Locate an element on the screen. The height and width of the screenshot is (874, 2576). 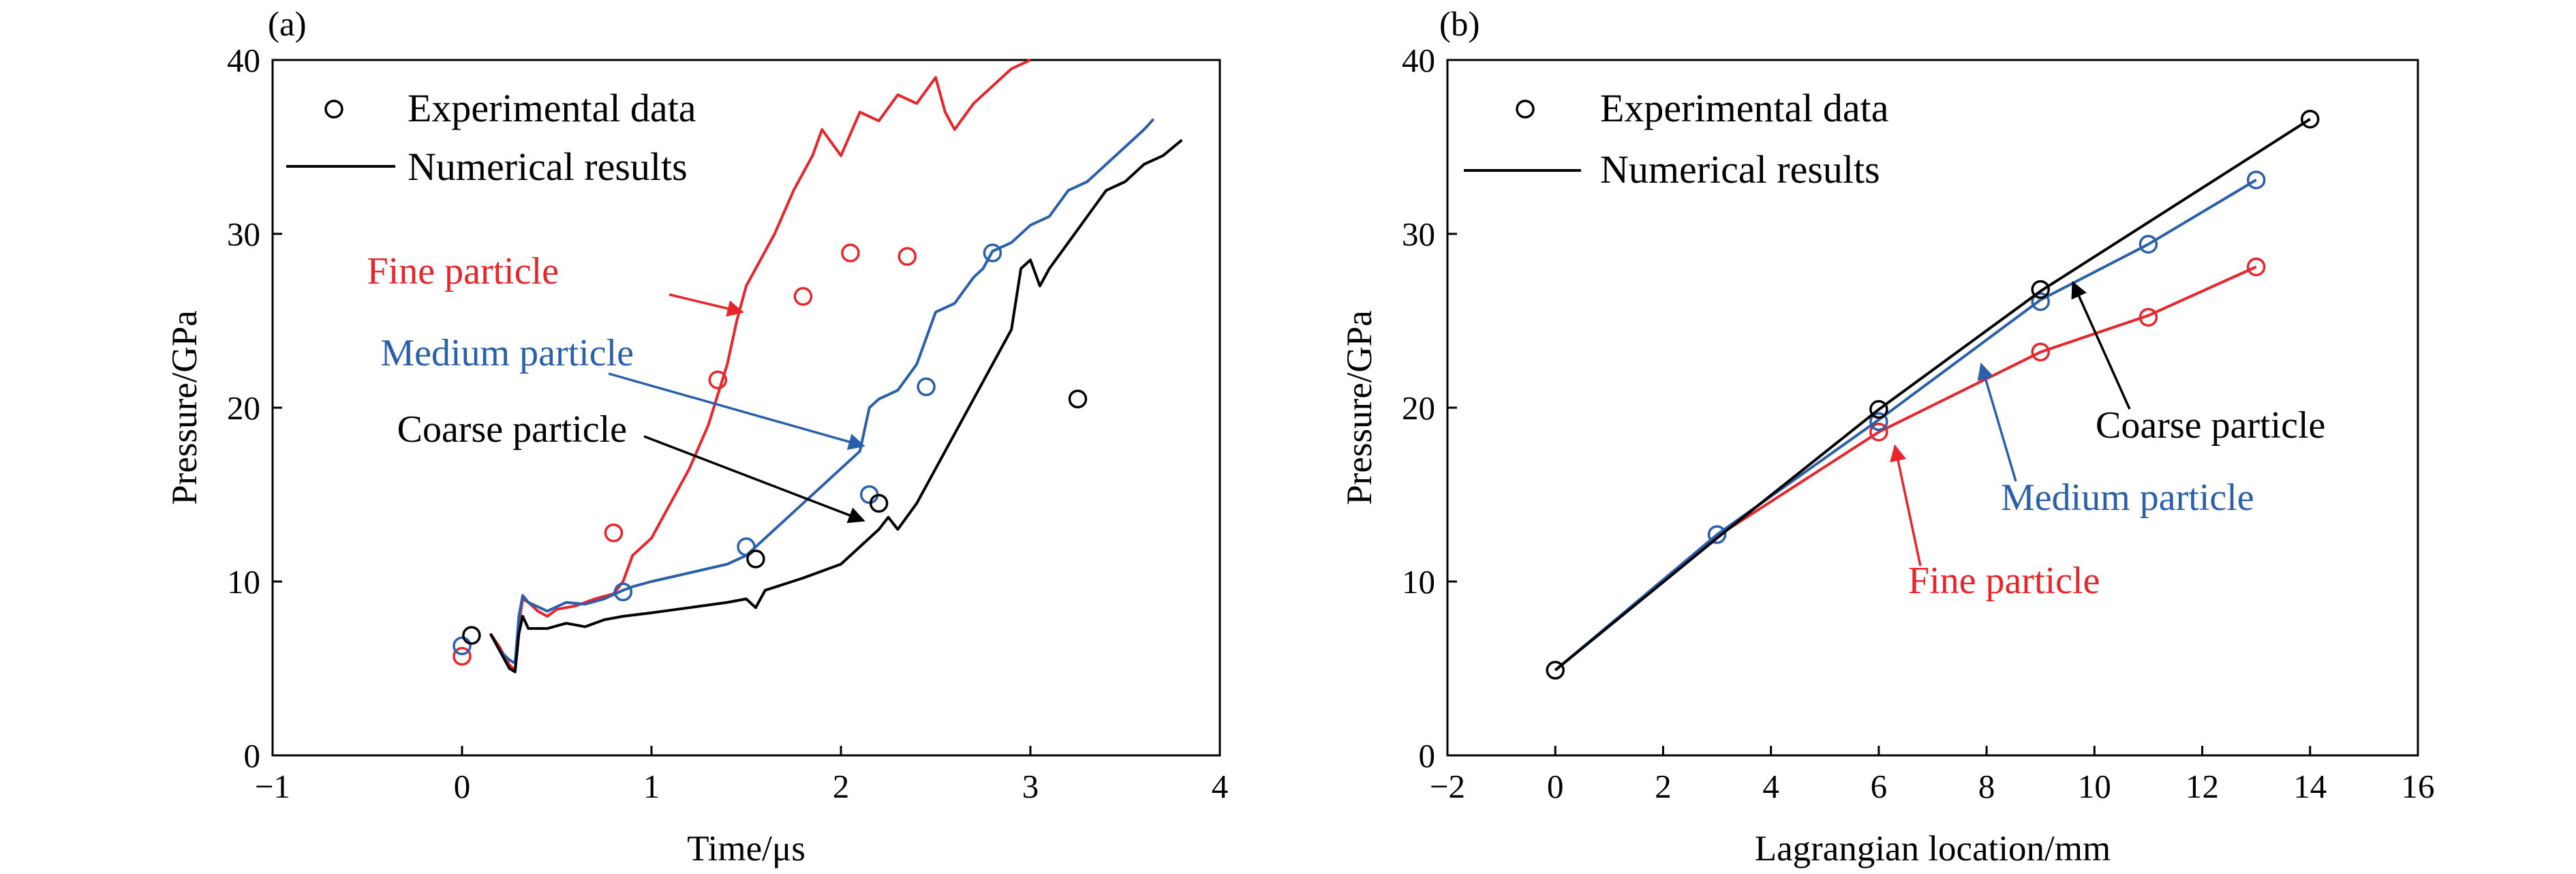
x-tick-label: 12 is located at coordinates (2202, 786).